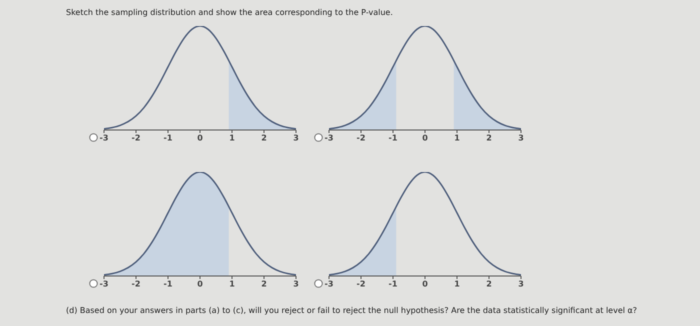  What do you see at coordinates (352, 310) in the screenshot?
I see `text: (d) Based on your answers in parts (a) to (c), will you reject or fail to reject the null hypothesis? Are the data statistically significant at level α?` at bounding box center [352, 310].